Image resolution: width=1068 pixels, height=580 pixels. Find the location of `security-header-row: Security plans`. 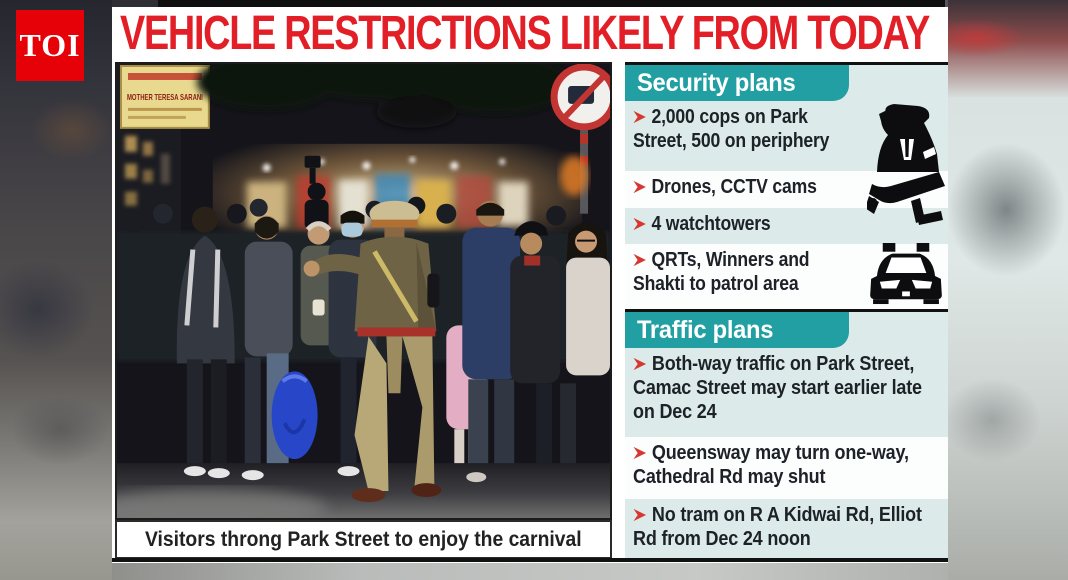

security-header-row: Security plans is located at coordinates (786, 83).